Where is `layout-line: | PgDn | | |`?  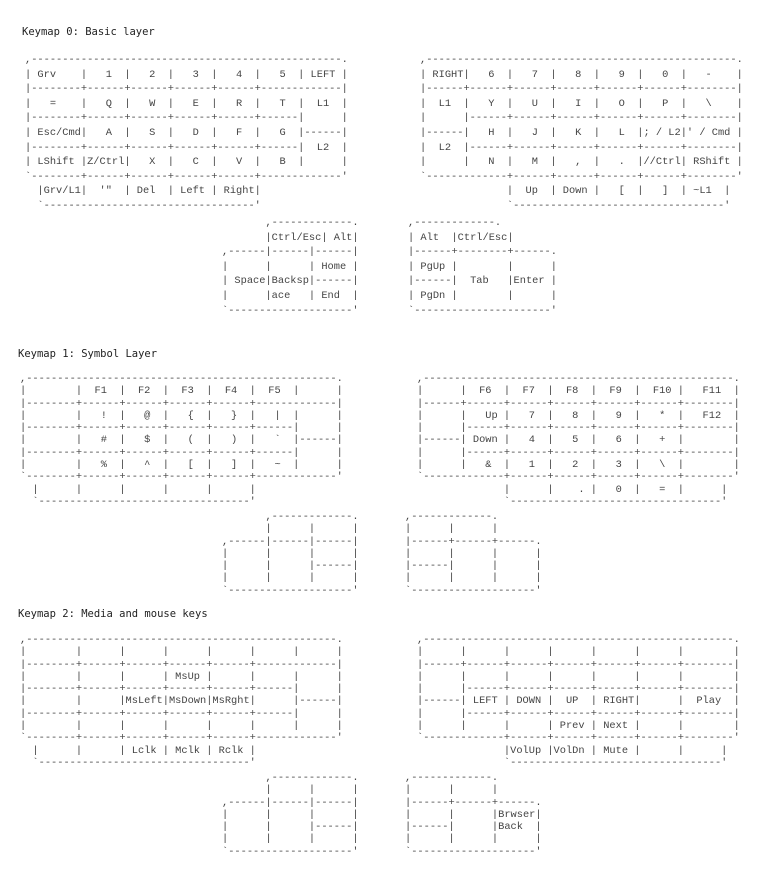
layout-line: | PgDn | | | is located at coordinates (482, 295).